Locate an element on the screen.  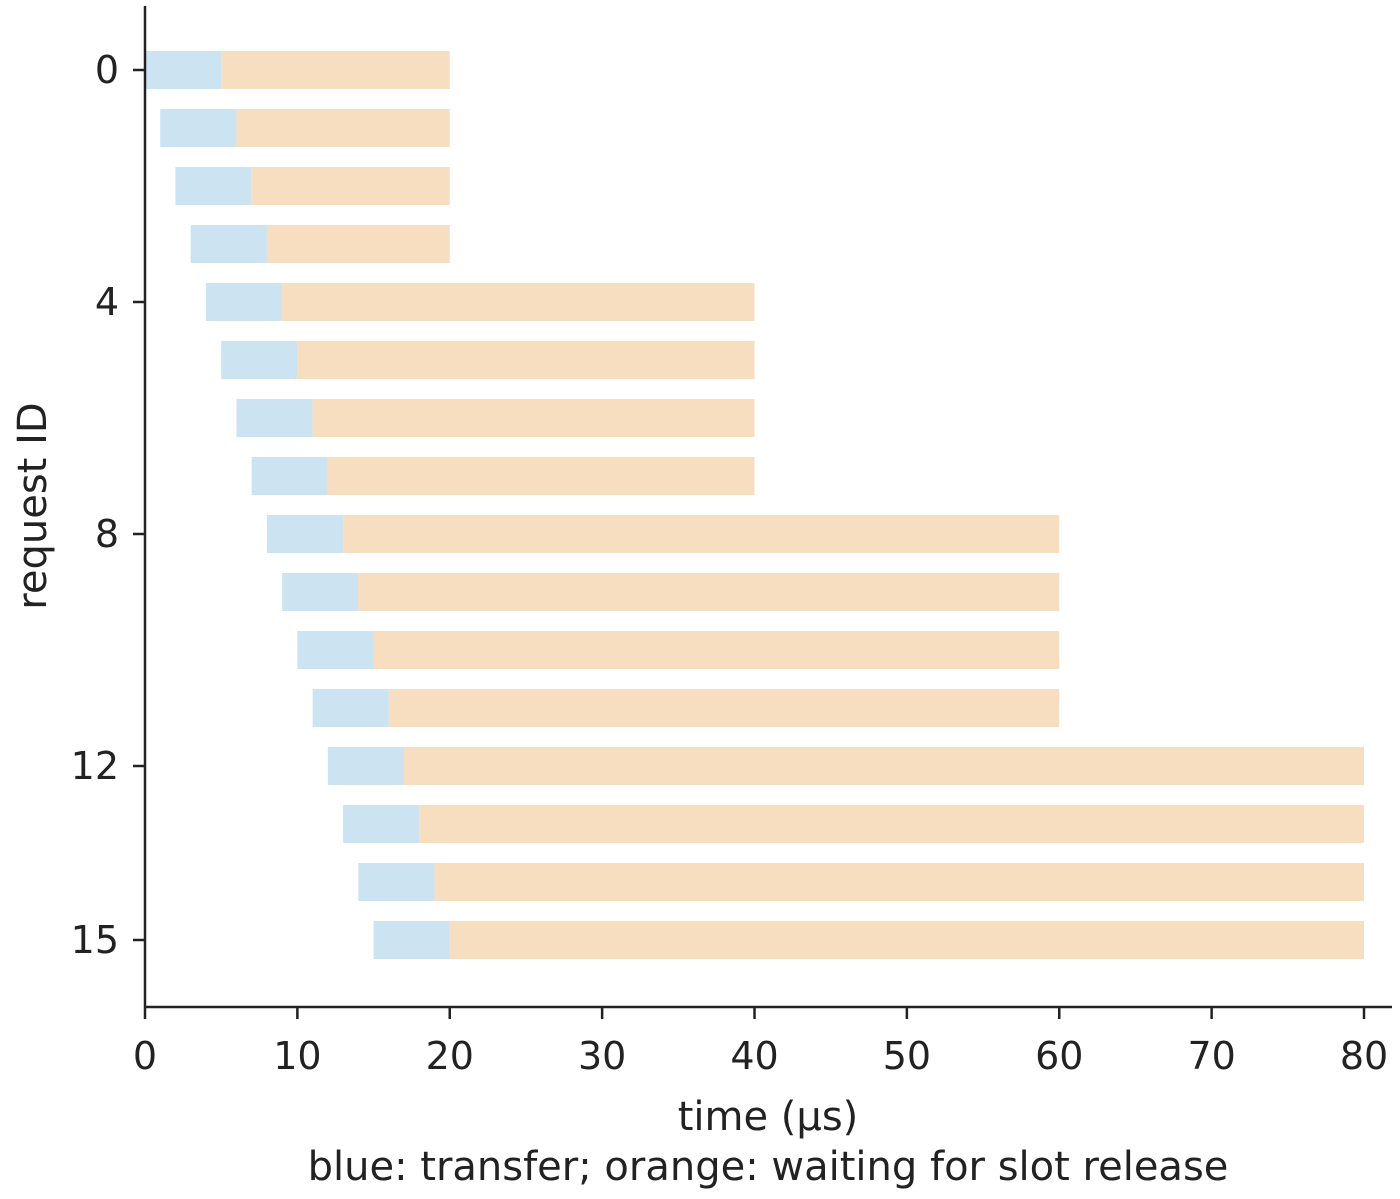
x-tick-label: 0 is located at coordinates (145, 1056).